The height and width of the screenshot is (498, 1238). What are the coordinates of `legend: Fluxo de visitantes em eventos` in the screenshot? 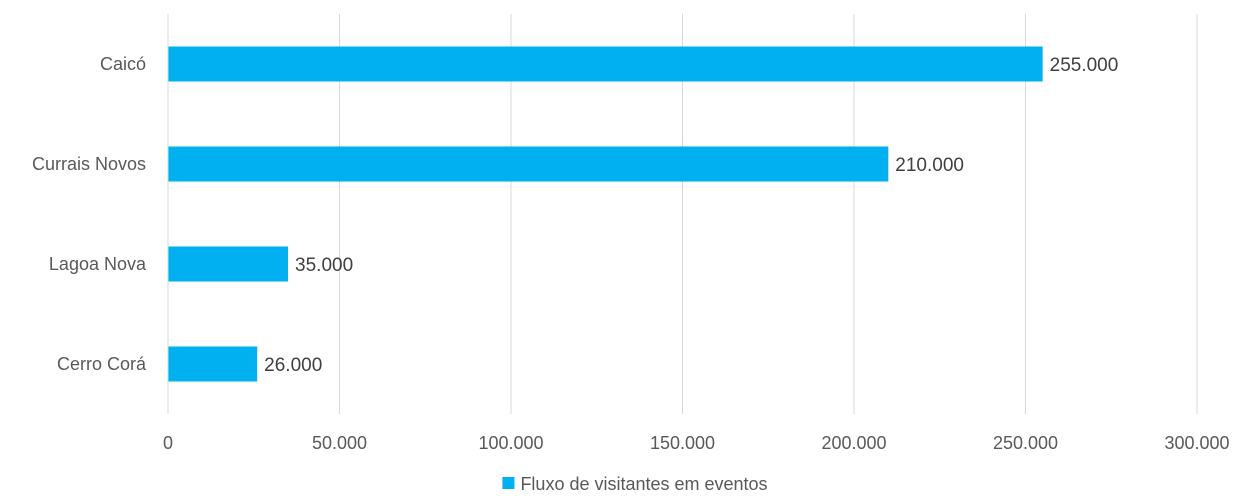 It's located at (635, 484).